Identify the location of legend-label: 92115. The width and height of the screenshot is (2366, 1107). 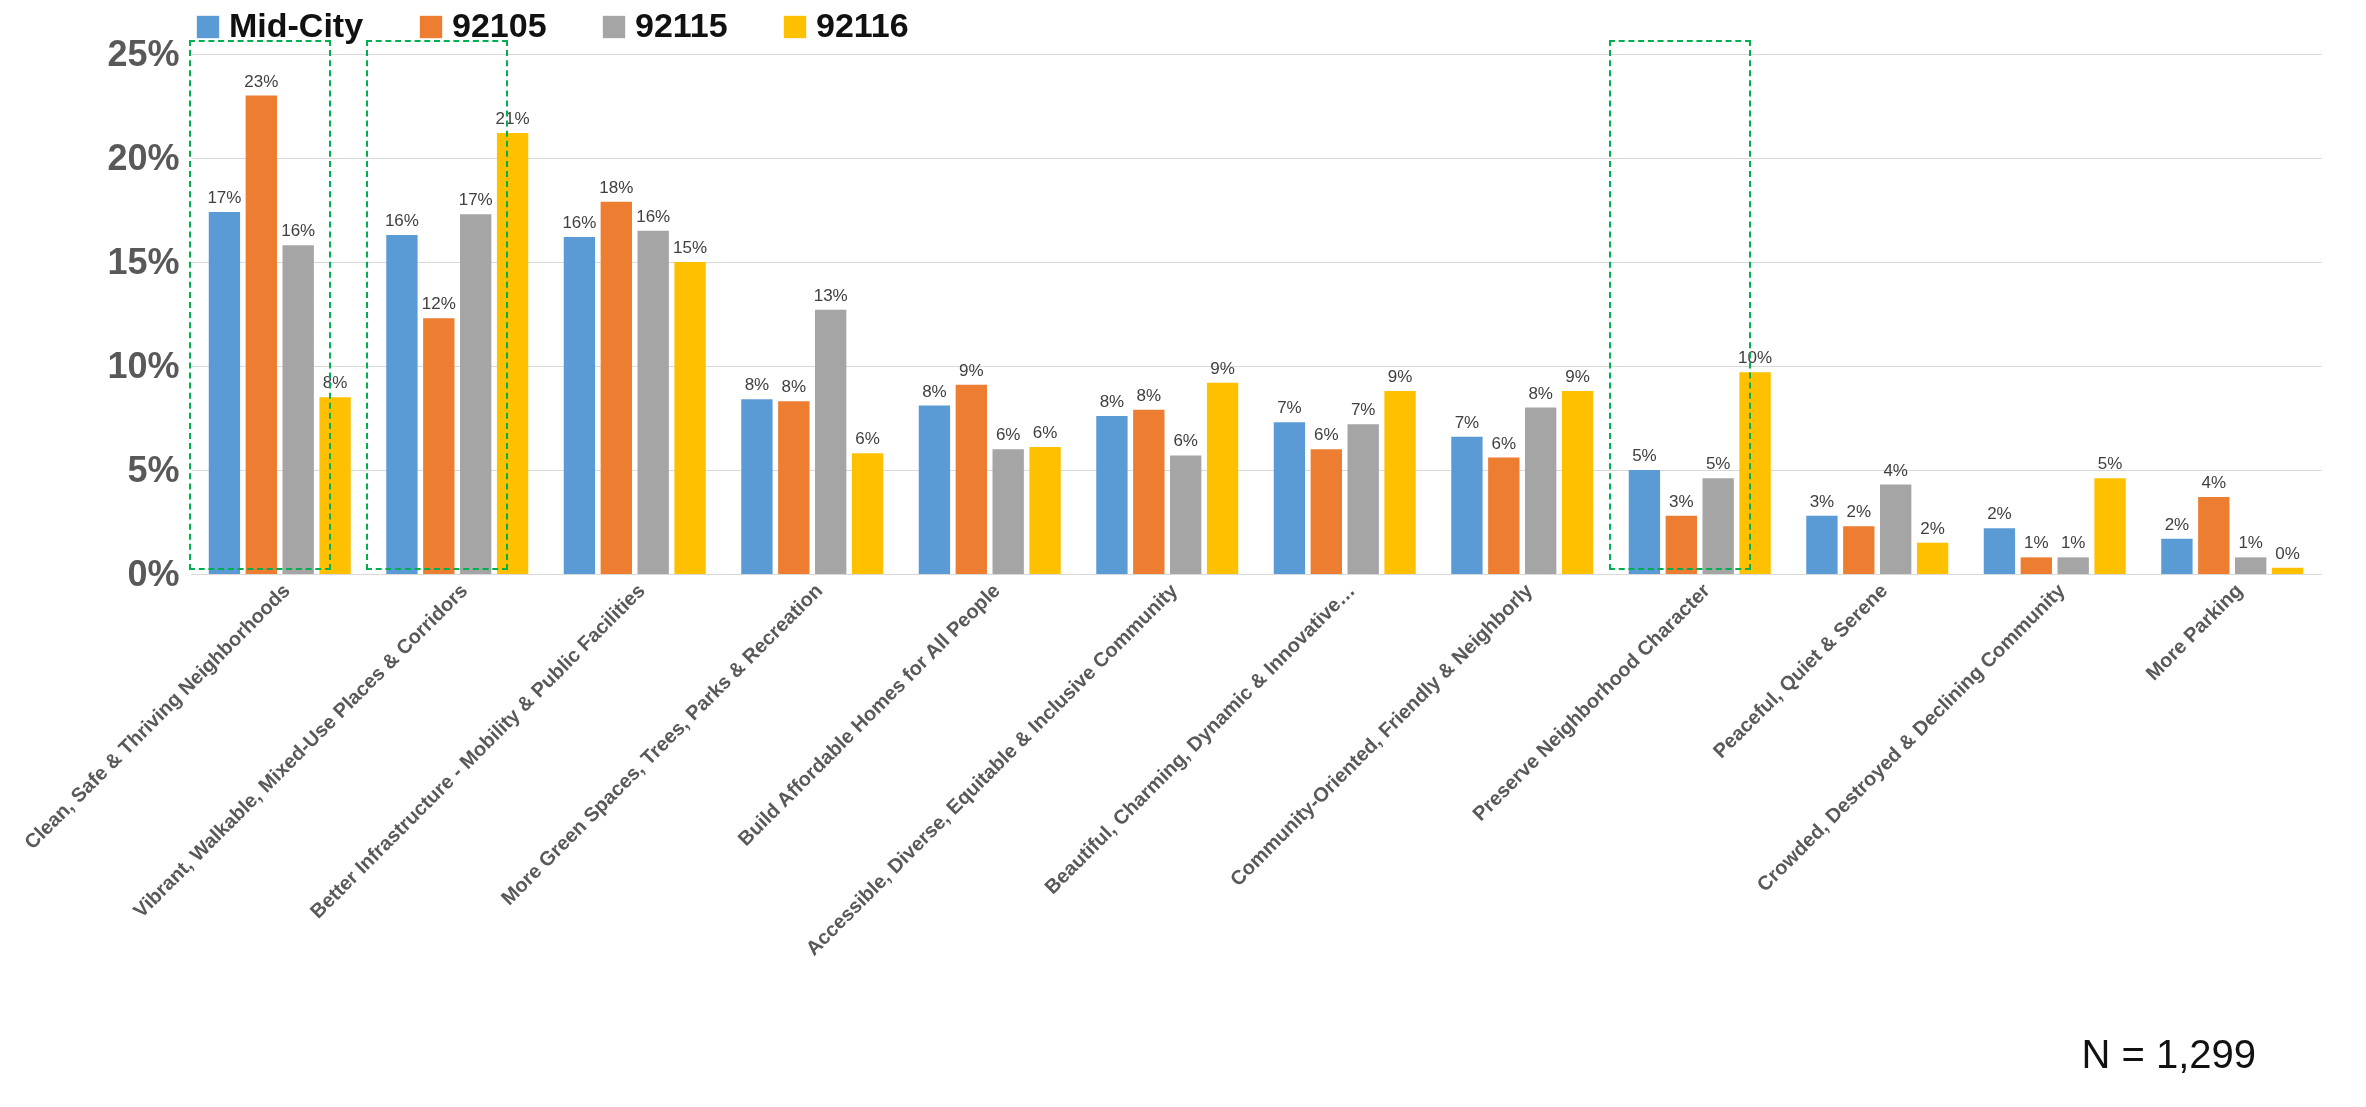
(681, 25).